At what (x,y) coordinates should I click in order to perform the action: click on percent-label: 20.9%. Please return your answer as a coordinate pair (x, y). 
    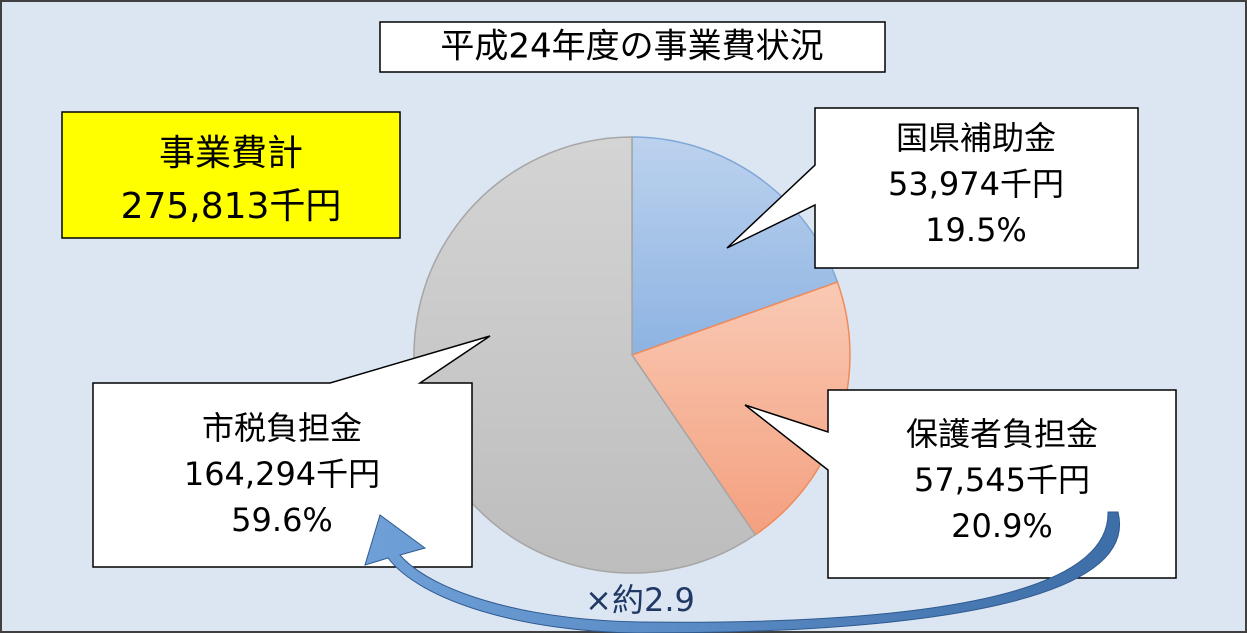
    Looking at the image, I should click on (1002, 526).